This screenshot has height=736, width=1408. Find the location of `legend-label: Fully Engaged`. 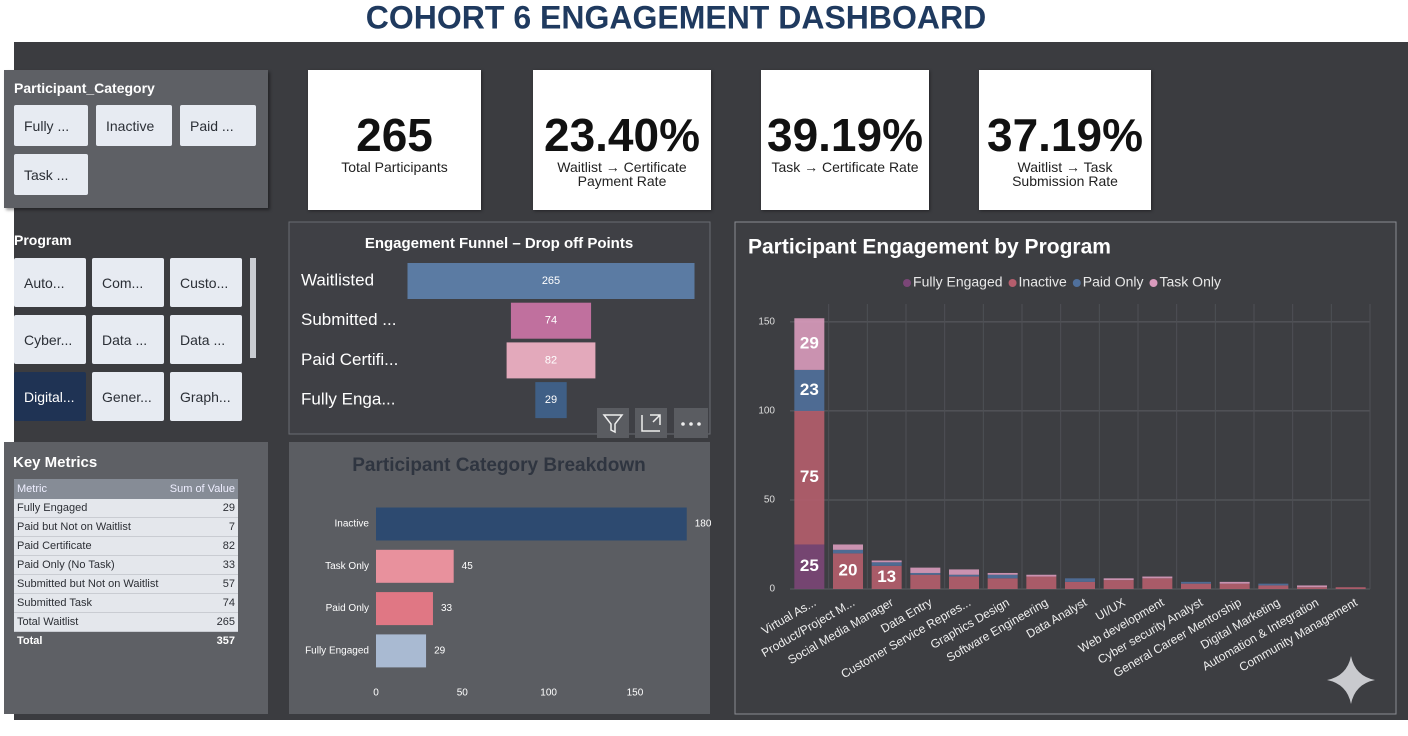

legend-label: Fully Engaged is located at coordinates (958, 282).